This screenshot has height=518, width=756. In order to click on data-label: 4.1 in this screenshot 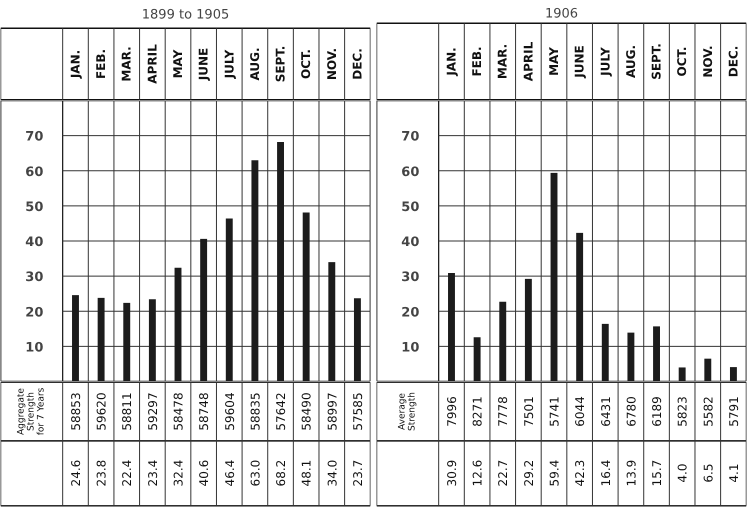, I will do `click(733, 473)`.